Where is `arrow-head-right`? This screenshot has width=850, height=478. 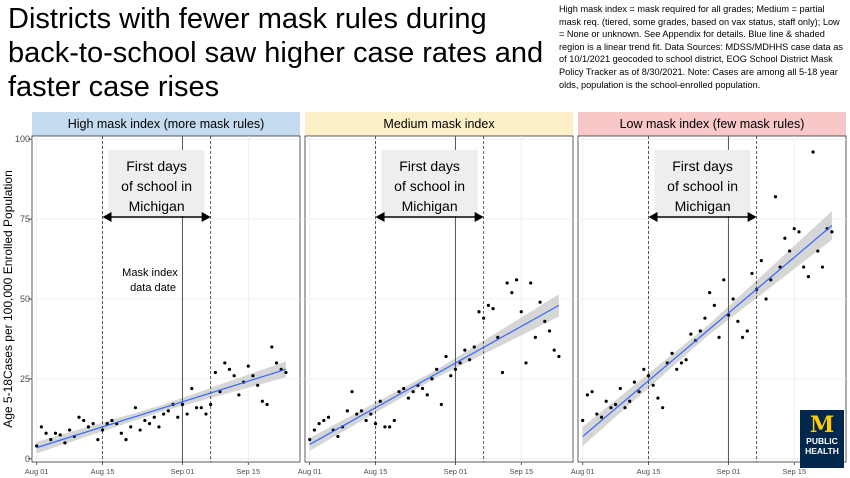 arrow-head-right is located at coordinates (206, 217).